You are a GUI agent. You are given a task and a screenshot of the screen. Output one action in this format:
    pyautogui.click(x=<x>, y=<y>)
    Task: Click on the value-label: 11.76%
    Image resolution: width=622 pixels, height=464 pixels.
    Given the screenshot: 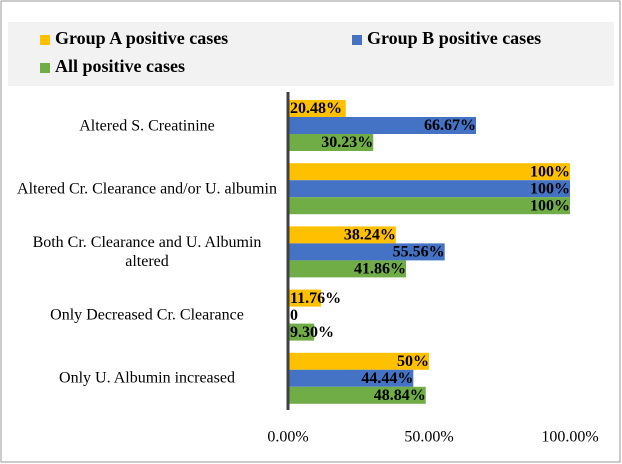 What is the action you would take?
    pyautogui.click(x=315, y=298)
    